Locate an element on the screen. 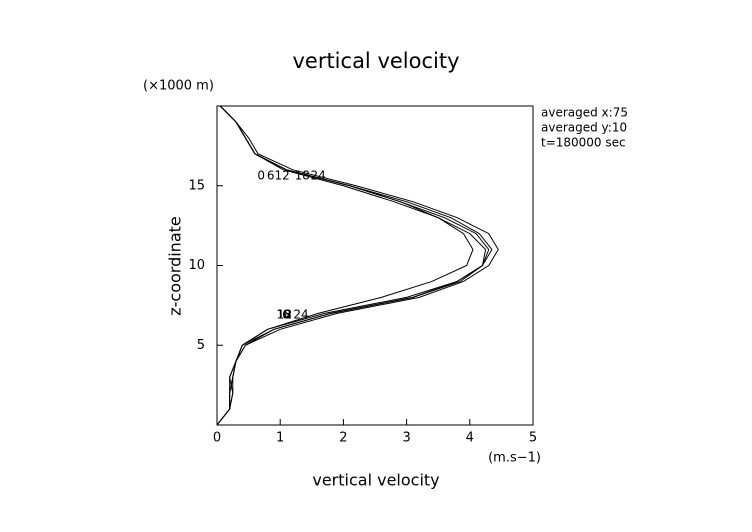  annotation: averaged x:75 is located at coordinates (584, 113).